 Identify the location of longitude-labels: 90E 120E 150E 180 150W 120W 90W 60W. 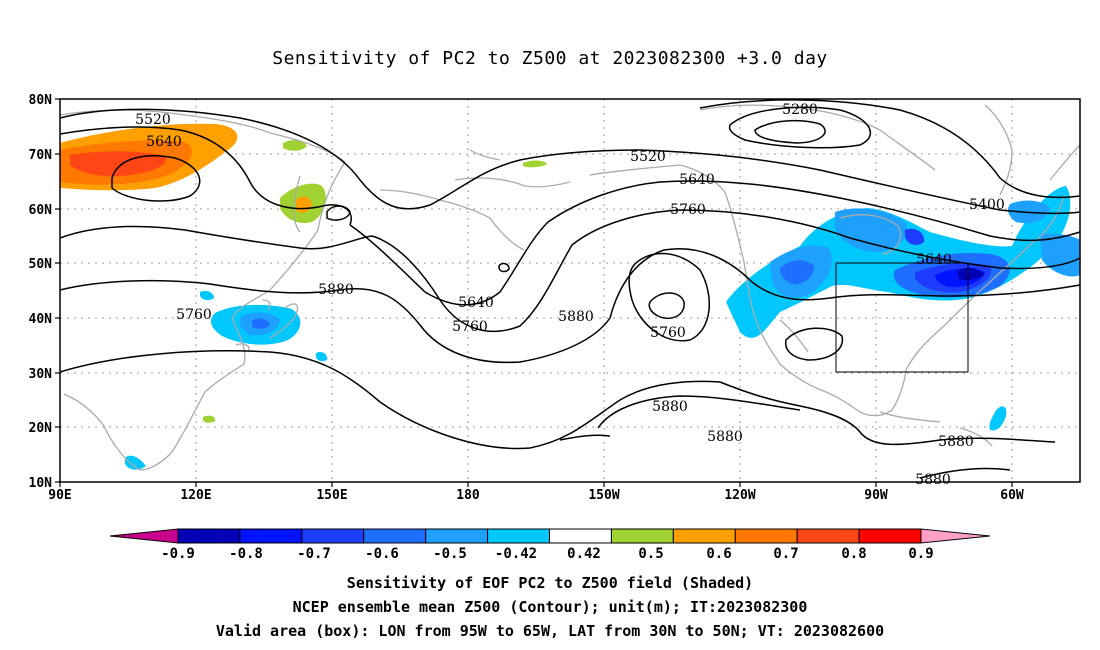
(536, 495).